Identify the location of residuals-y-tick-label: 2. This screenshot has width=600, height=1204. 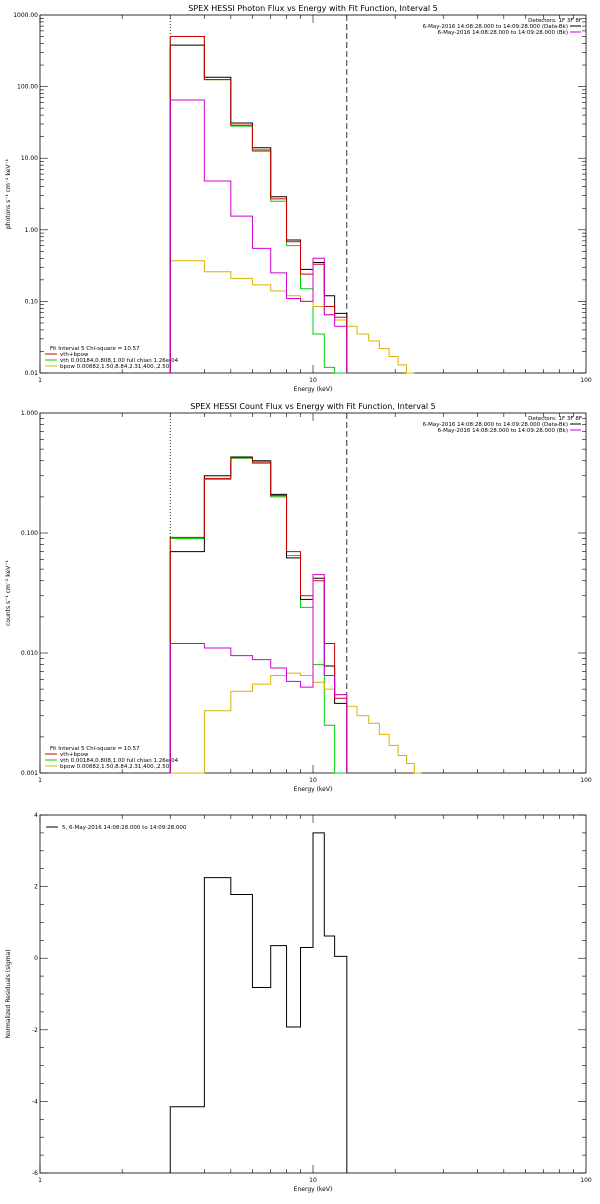
(36, 887).